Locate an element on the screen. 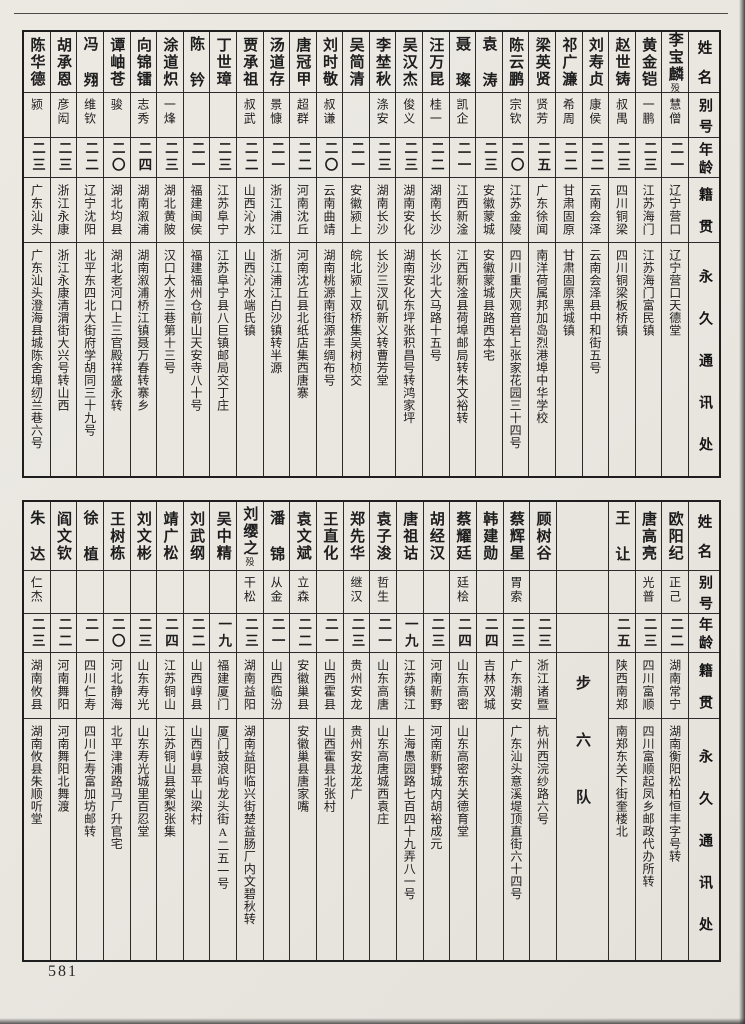 The width and height of the screenshot is (745, 1024). roster-column: 李宝麟殁慧僧 二一 辽宁营口 辽宁营口天德堂 is located at coordinates (674, 254).